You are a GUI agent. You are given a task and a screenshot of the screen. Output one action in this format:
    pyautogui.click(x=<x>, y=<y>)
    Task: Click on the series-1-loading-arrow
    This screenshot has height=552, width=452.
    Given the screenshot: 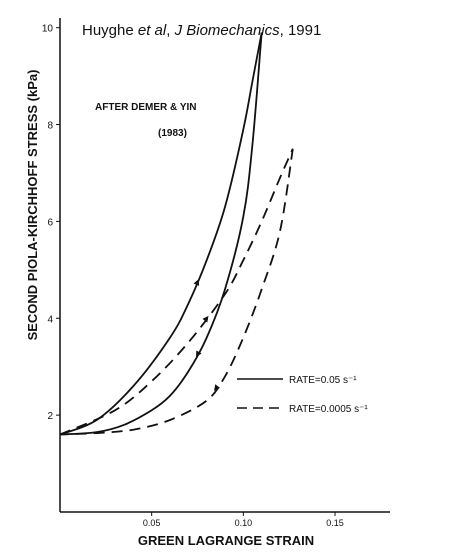 What is the action you would take?
    pyautogui.click(x=205, y=319)
    